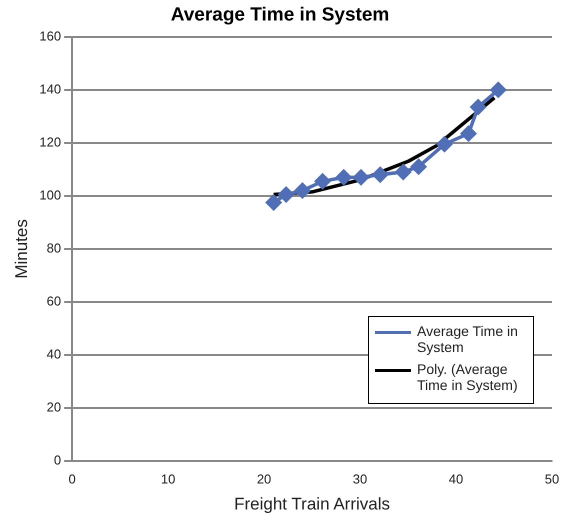 Image resolution: width=564 pixels, height=523 pixels. Describe the element at coordinates (54, 354) in the screenshot. I see `y-tick-label: 40` at that location.